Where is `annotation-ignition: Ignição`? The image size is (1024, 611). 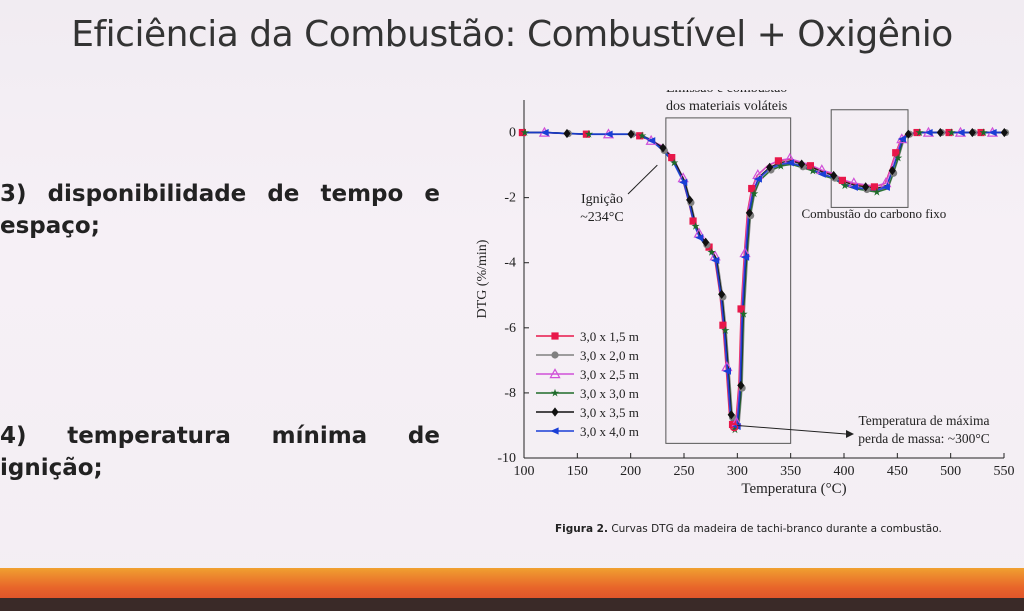 annotation-ignition: Ignição is located at coordinates (602, 199).